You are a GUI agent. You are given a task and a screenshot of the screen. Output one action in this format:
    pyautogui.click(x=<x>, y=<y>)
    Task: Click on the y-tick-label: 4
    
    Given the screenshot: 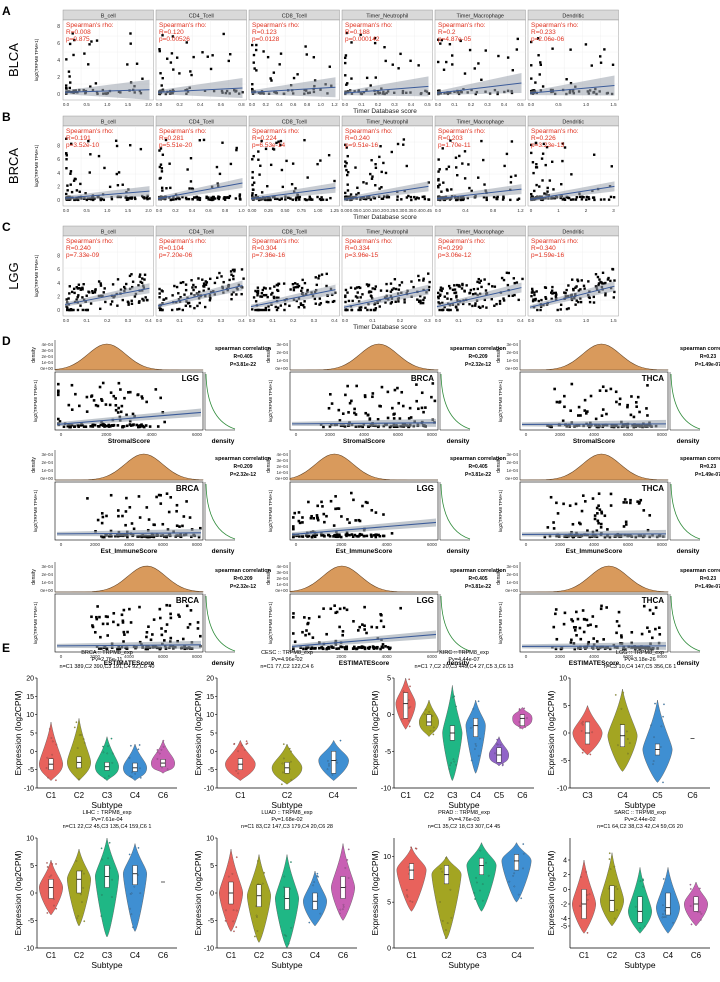 What is the action you would take?
    pyautogui.click(x=58, y=61)
    